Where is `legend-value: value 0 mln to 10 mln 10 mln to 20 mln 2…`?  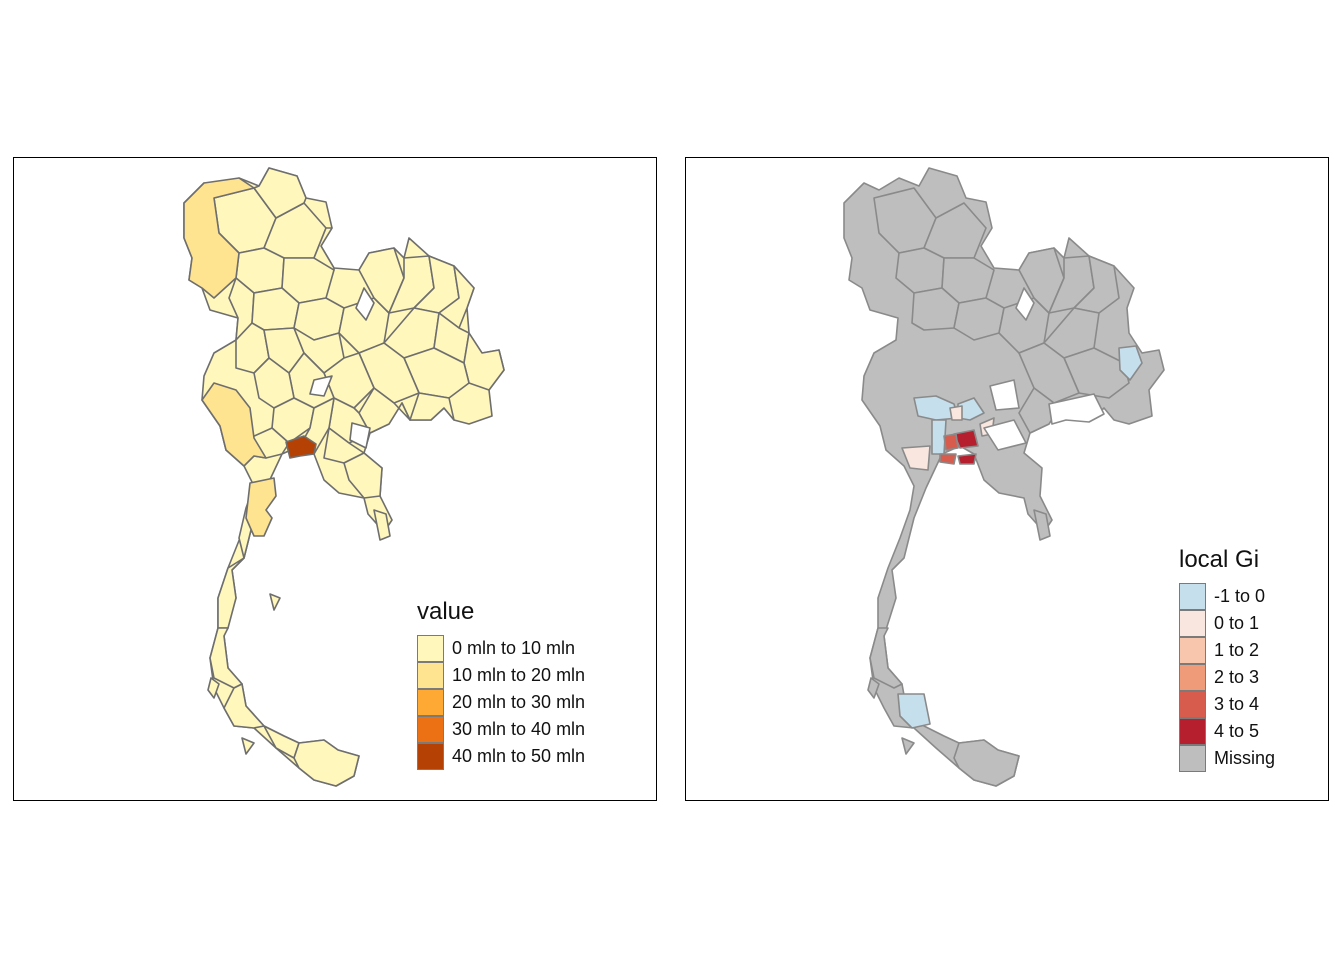 legend-value: value 0 mln to 10 mln 10 mln to 20 mln 2… is located at coordinates (501, 684).